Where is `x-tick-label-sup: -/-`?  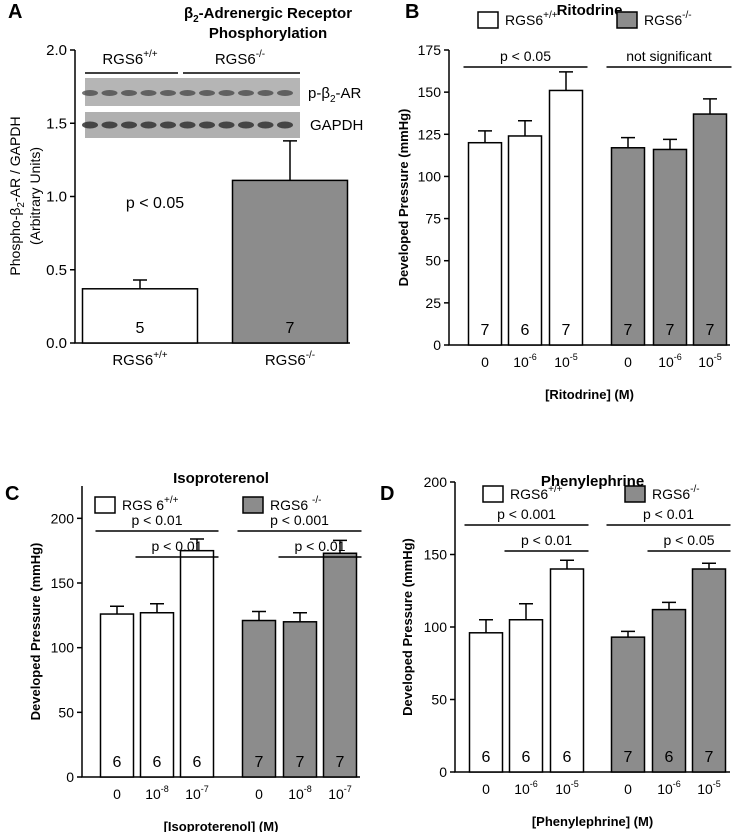
x-tick-label-sup: -/- is located at coordinates (310, 355).